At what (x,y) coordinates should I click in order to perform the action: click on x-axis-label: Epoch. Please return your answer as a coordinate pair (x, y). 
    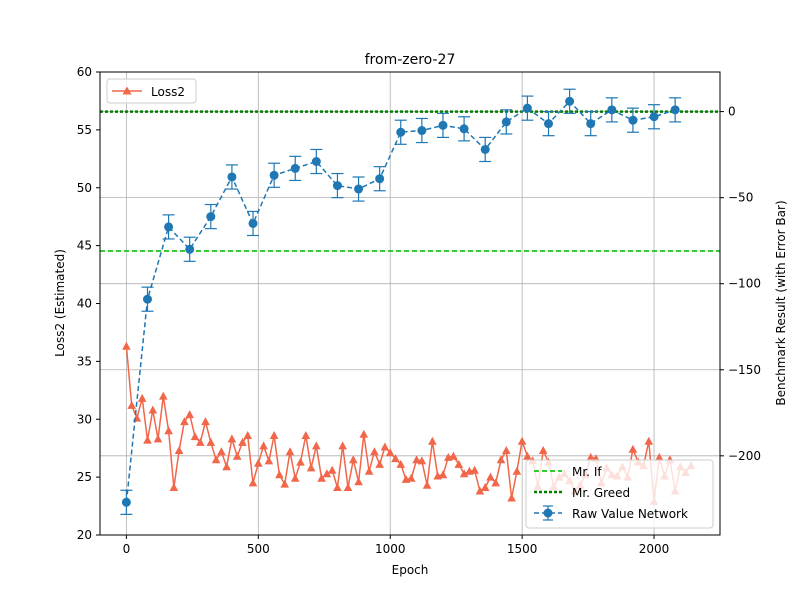
    Looking at the image, I should click on (410, 570).